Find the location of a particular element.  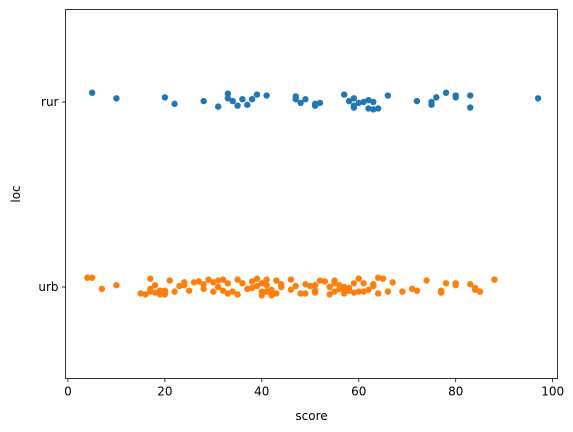

x-tick-label: 80 is located at coordinates (455, 392).